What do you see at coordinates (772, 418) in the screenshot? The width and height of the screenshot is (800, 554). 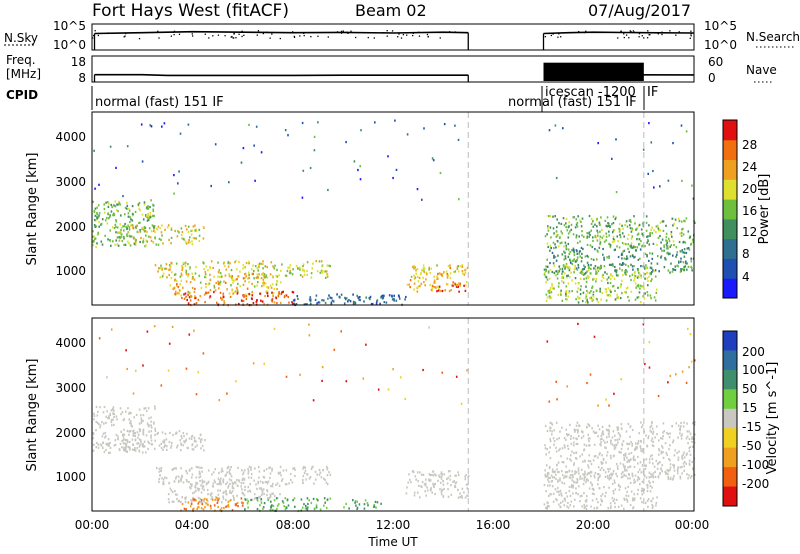 I see `velocity-cbar-label: Velocity [m s^-1]` at bounding box center [772, 418].